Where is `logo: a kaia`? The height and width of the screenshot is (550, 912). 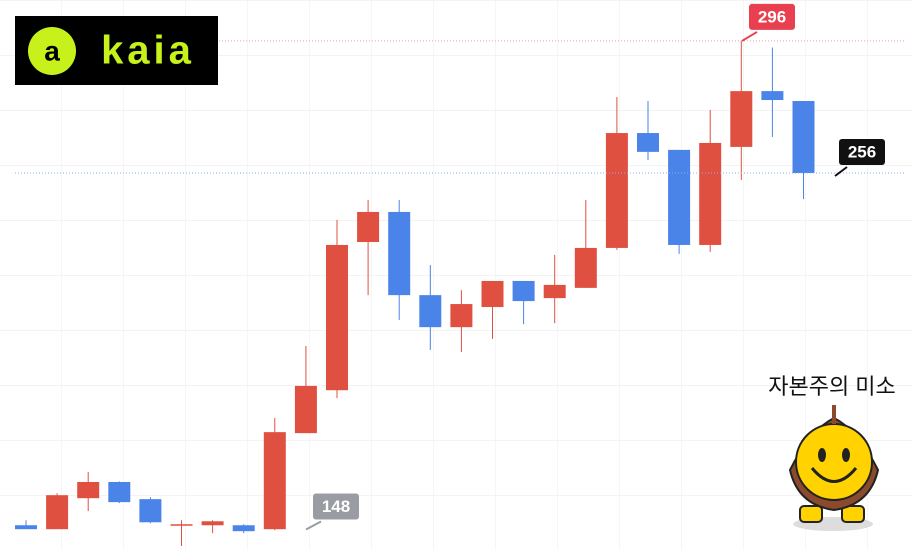 logo: a kaia is located at coordinates (116, 50).